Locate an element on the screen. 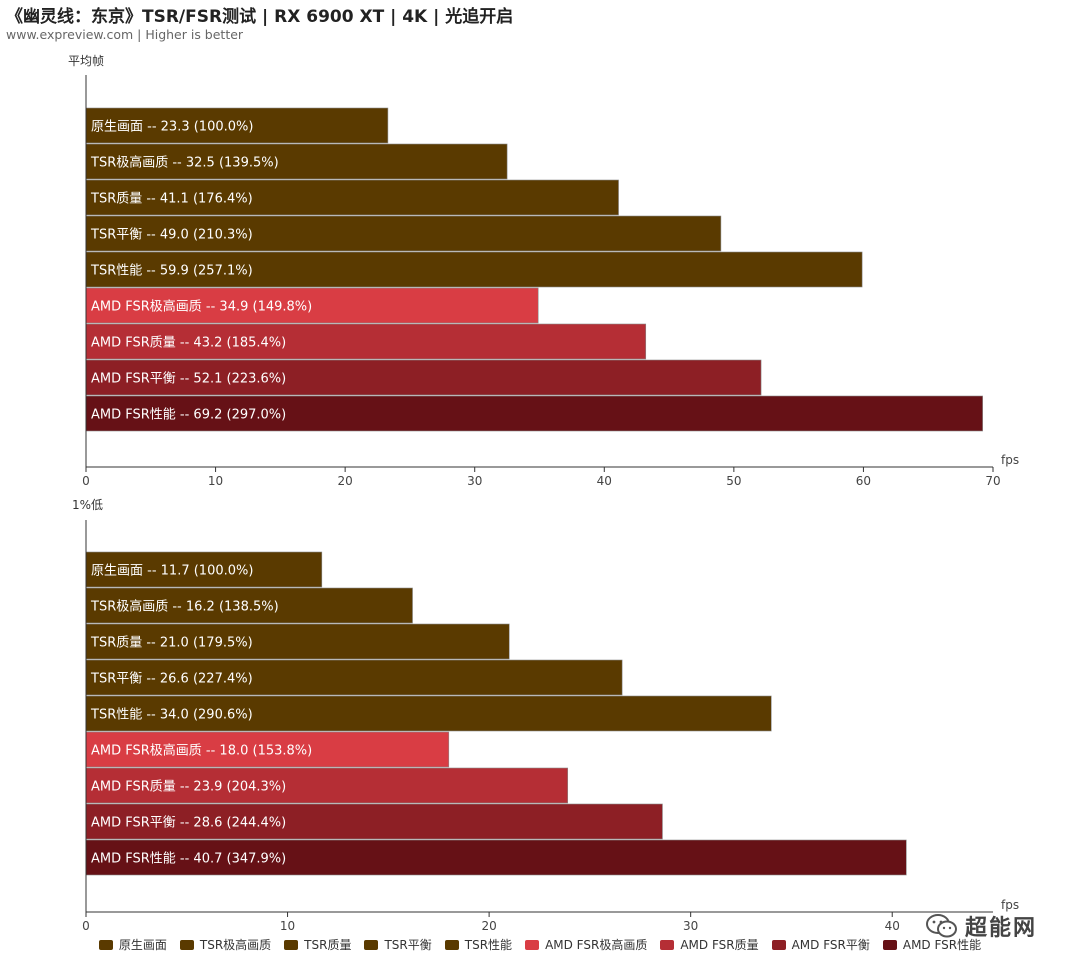 The image size is (1080, 975). chart-2-ylabel: 1%低 is located at coordinates (87, 505).